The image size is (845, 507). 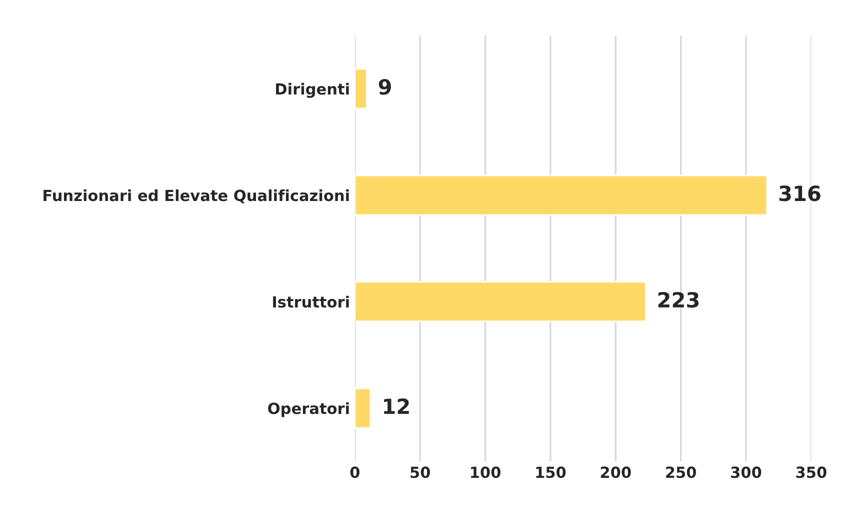 What do you see at coordinates (551, 472) in the screenshot?
I see `x-tick-label: 150` at bounding box center [551, 472].